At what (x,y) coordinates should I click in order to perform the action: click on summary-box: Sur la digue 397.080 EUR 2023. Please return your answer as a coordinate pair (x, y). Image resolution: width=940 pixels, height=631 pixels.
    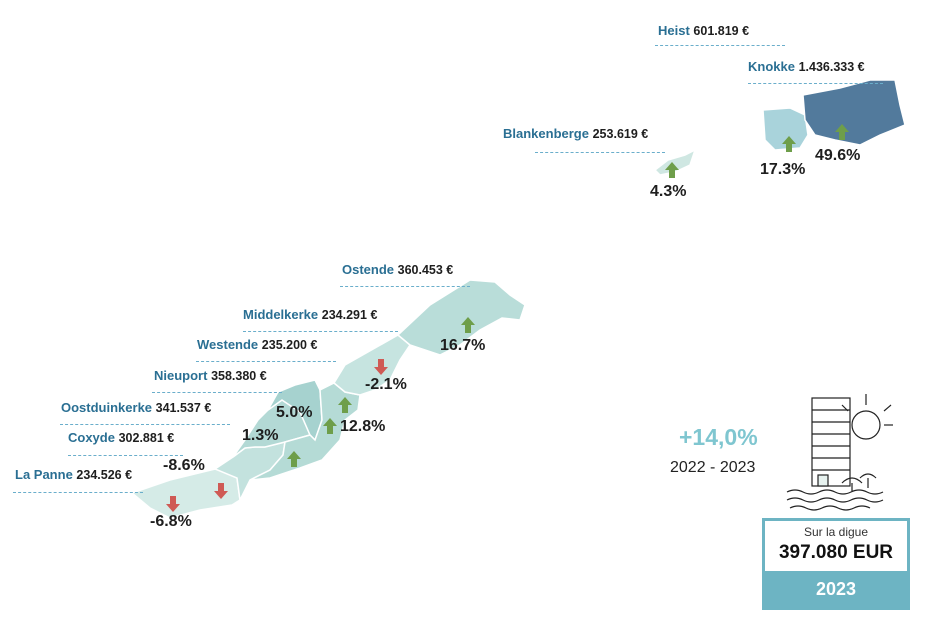
    Looking at the image, I should click on (836, 564).